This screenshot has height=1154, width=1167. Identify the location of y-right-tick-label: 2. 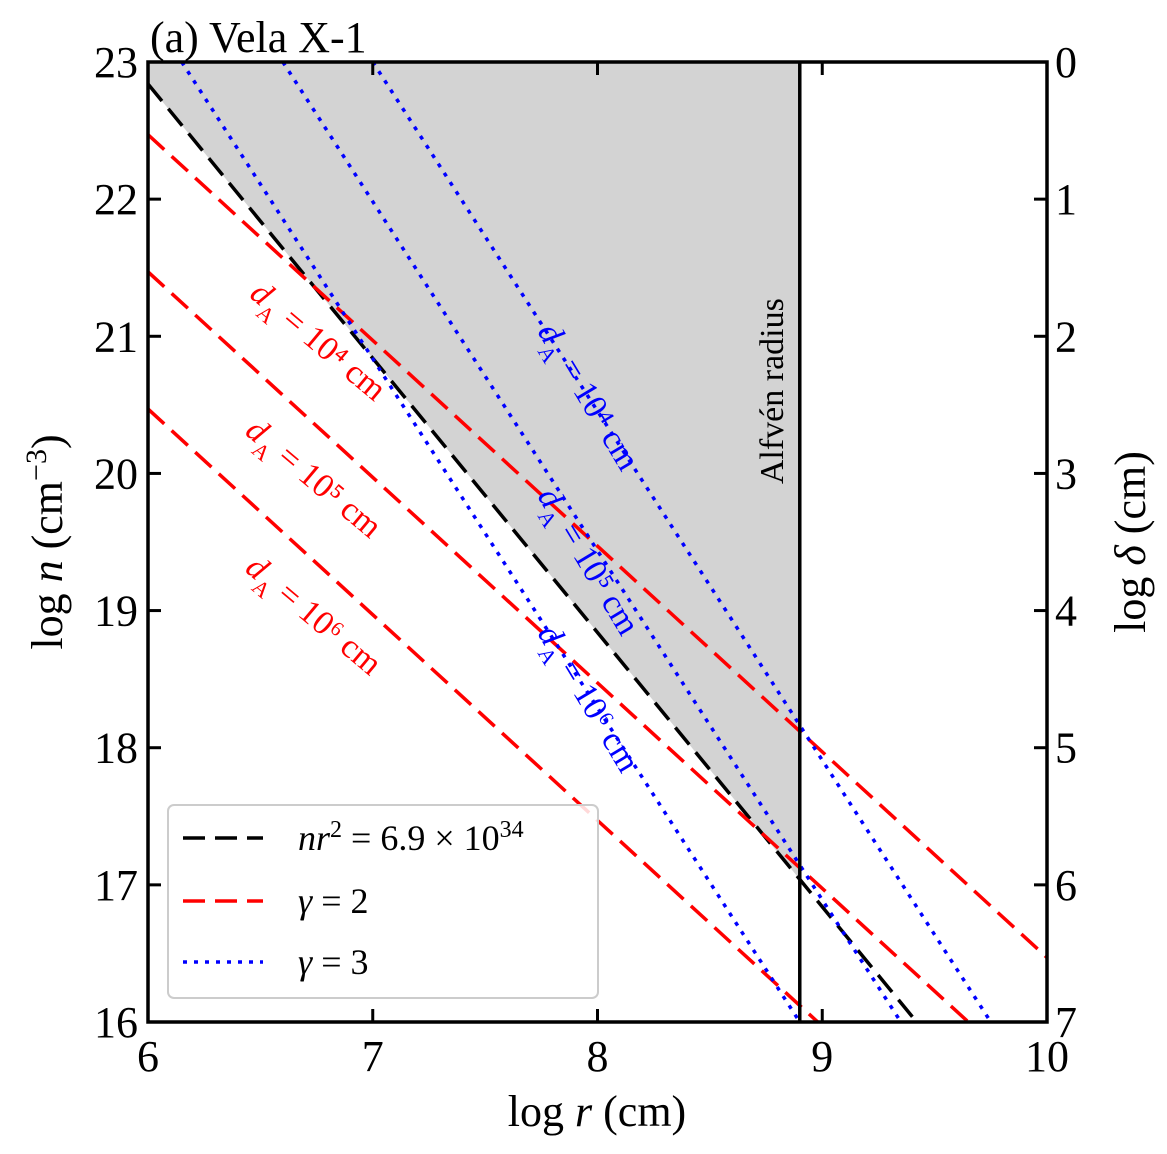
(1066, 336).